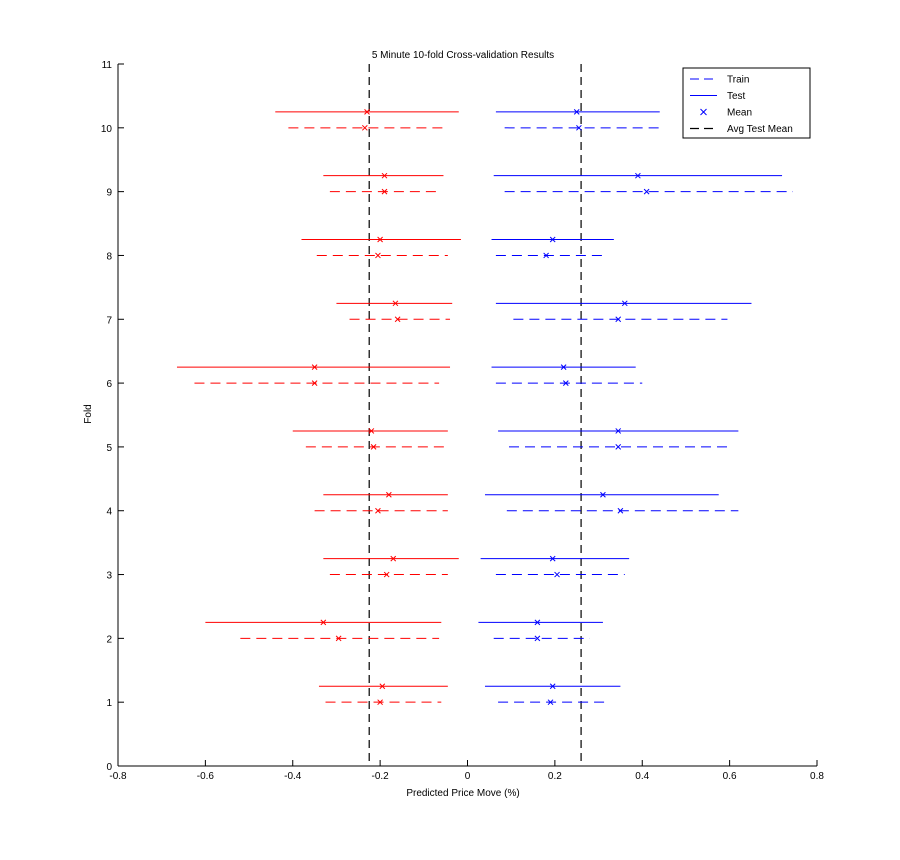 This screenshot has width=900, height=860. What do you see at coordinates (109, 703) in the screenshot?
I see `y-tick-label: 1` at bounding box center [109, 703].